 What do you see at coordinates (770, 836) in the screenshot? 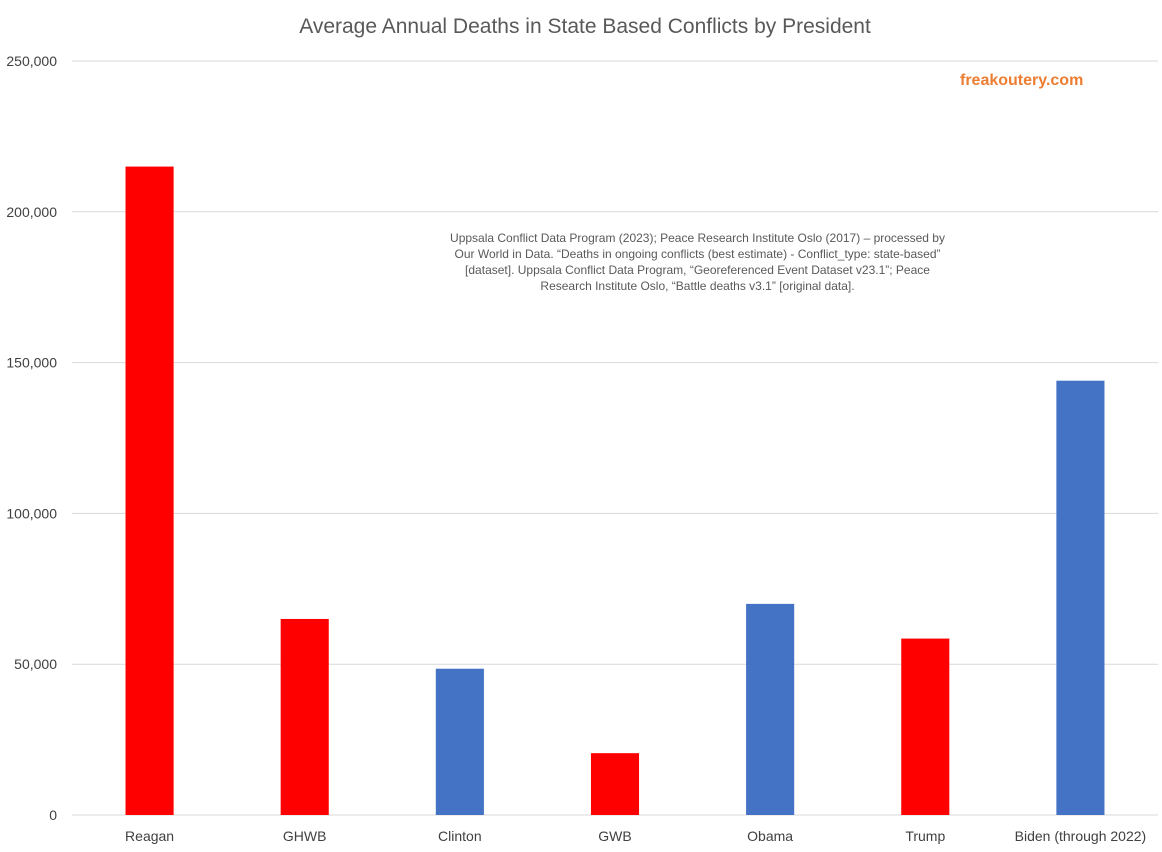
I see `x-tick-label: Obama` at bounding box center [770, 836].